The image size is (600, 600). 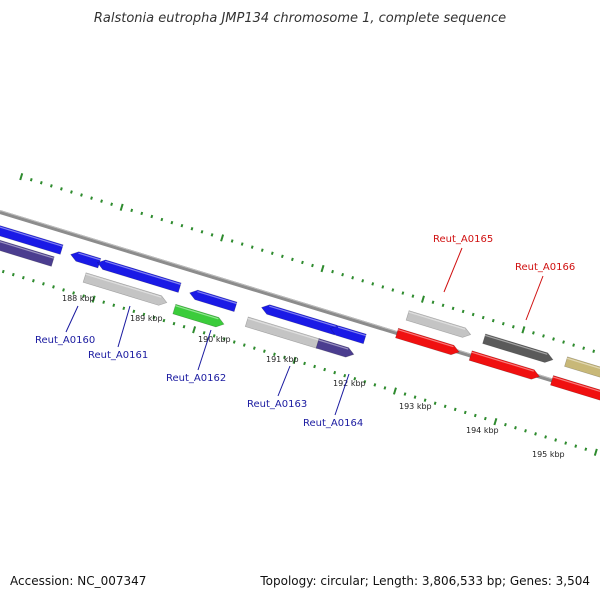 What do you see at coordinates (415, 406) in the screenshot?
I see `scale-label: 193 kbp` at bounding box center [415, 406].